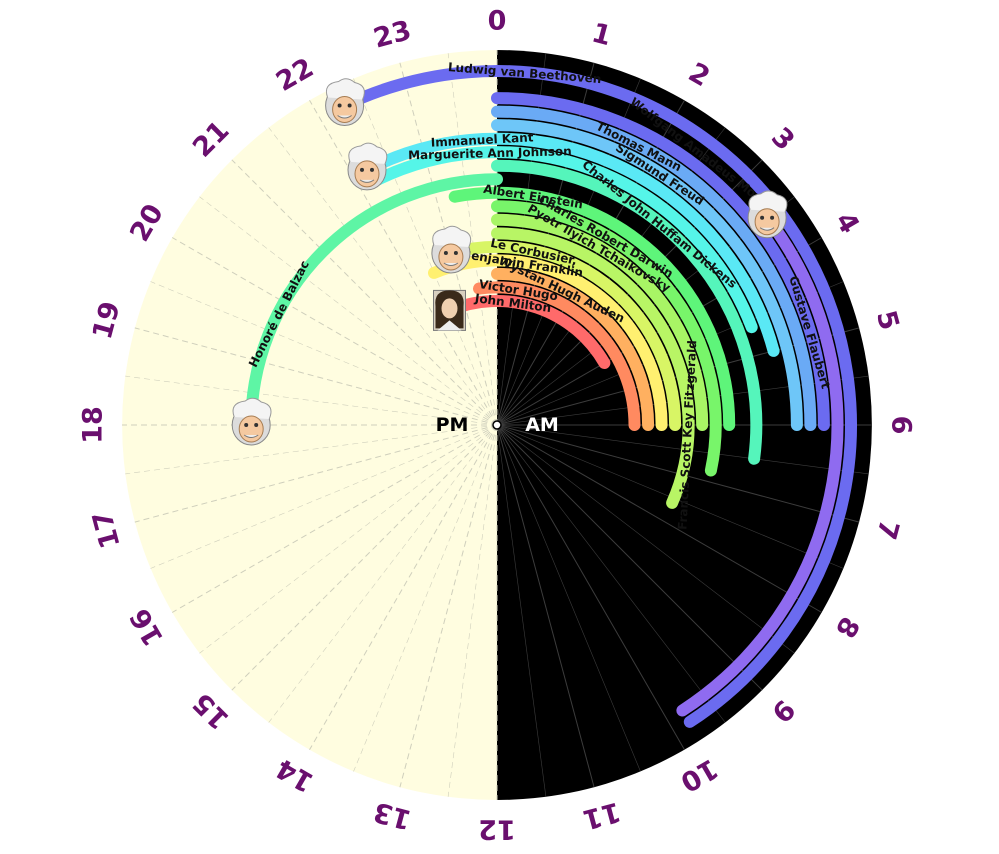 The height and width of the screenshot is (854, 999). I want to click on hour-label: 17, so click(107, 529).